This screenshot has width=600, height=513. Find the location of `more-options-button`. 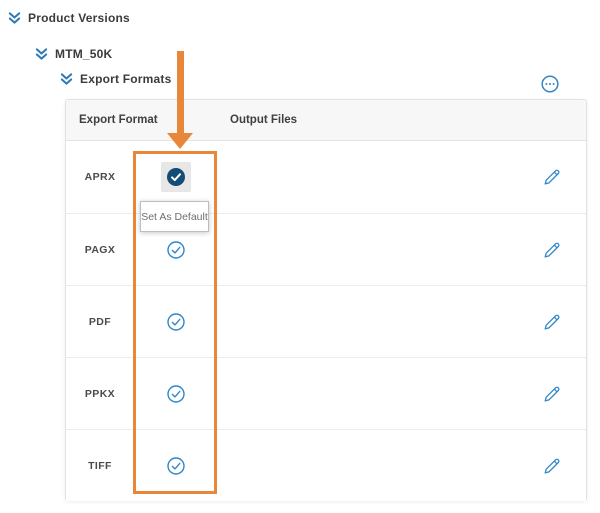

more-options-button is located at coordinates (550, 84).